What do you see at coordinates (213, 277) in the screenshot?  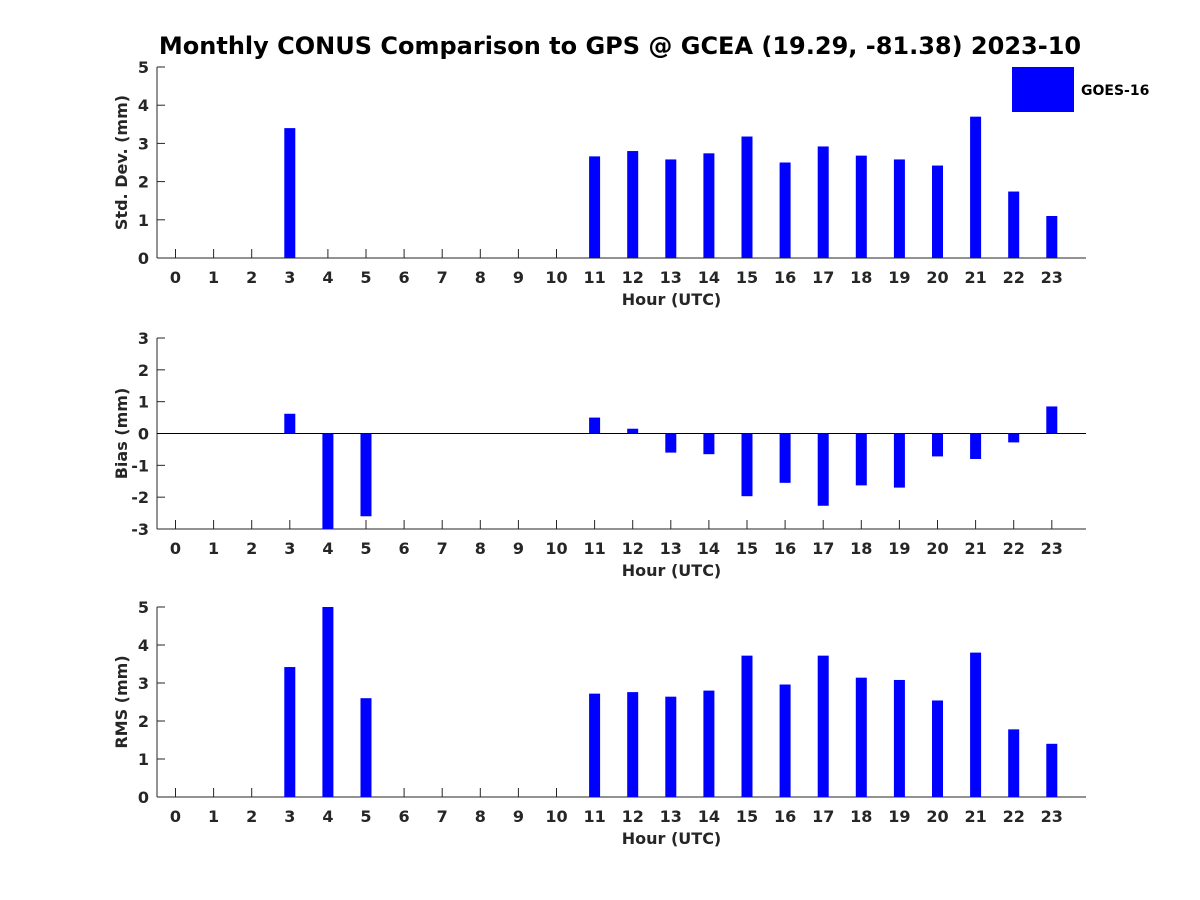 I see `x-tick-label: 1` at bounding box center [213, 277].